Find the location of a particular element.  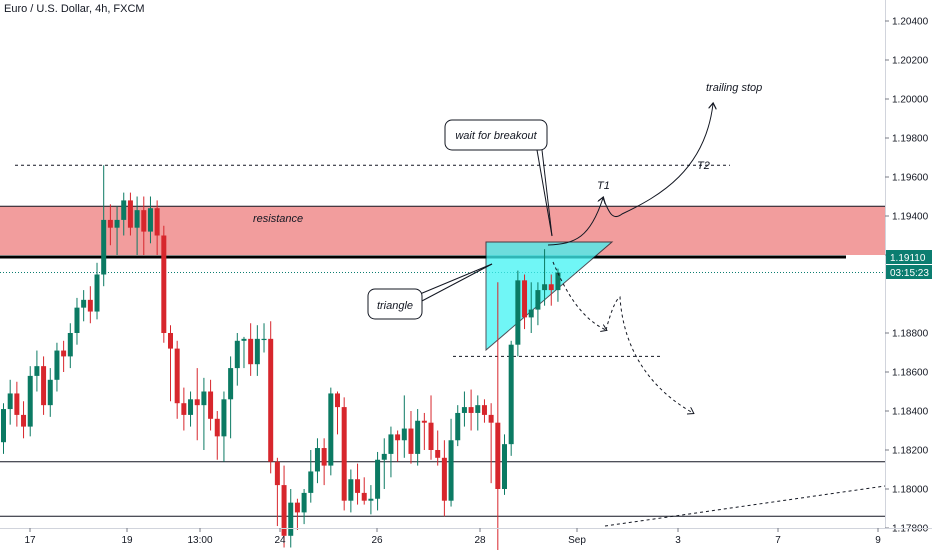

resistance-label: resistance is located at coordinates (278, 219).